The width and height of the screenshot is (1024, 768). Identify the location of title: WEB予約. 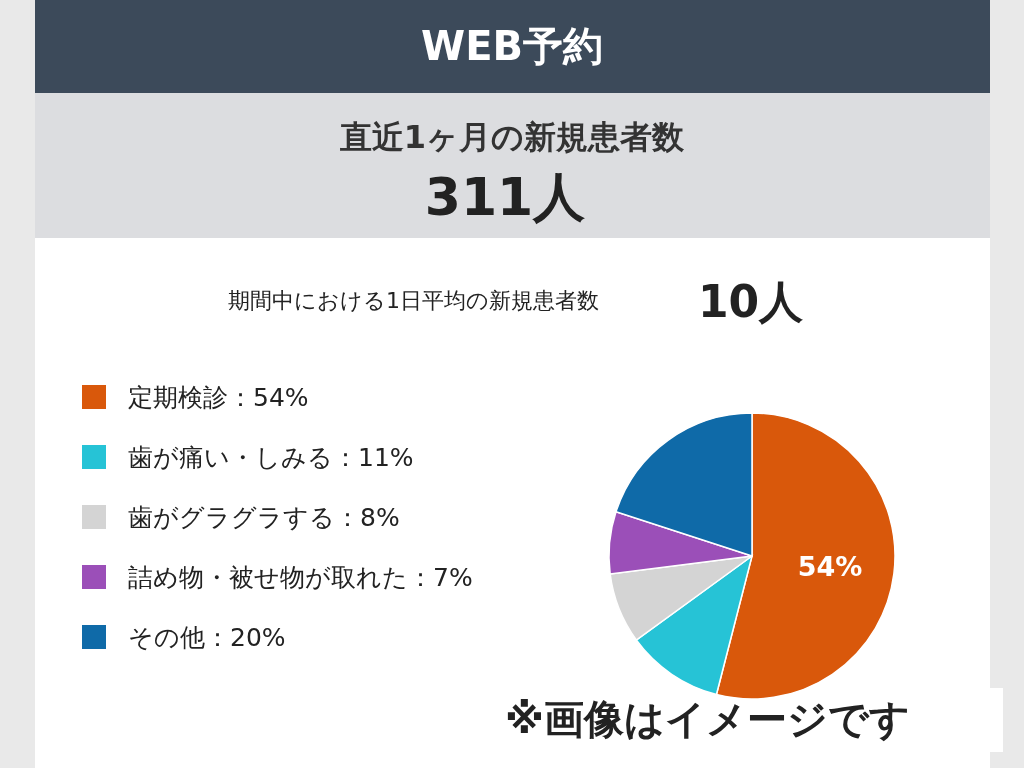
(512, 46).